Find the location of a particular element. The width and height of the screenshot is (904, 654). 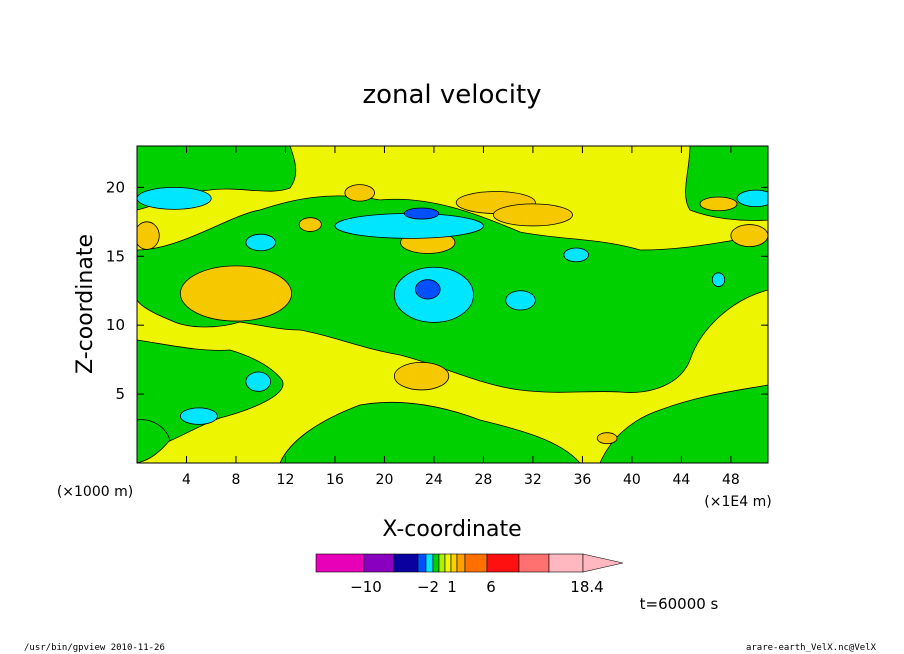

colorbar-label: −2 is located at coordinates (428, 587).